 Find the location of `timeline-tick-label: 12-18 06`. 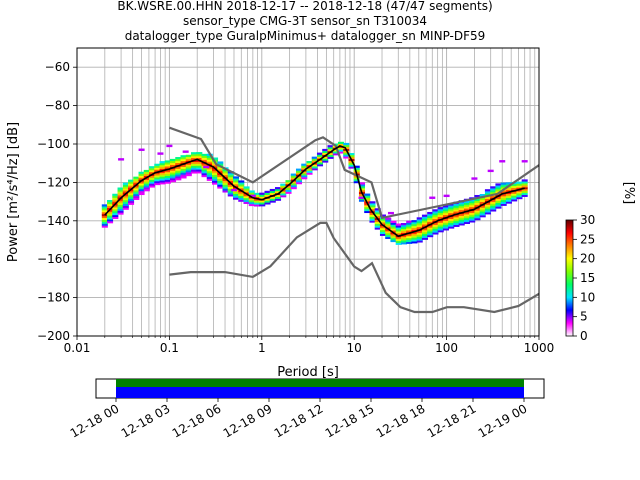

timeline-tick-label: 12-18 06 is located at coordinates (197, 420).